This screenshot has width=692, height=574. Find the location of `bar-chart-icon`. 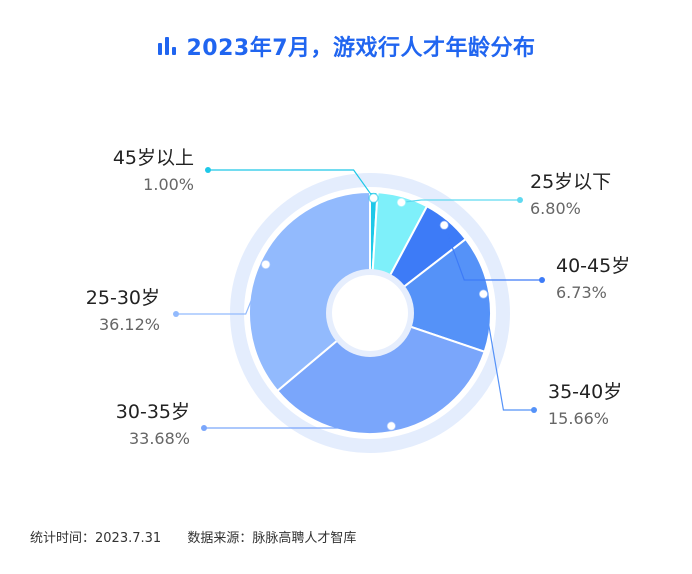

bar-chart-icon is located at coordinates (167, 46).